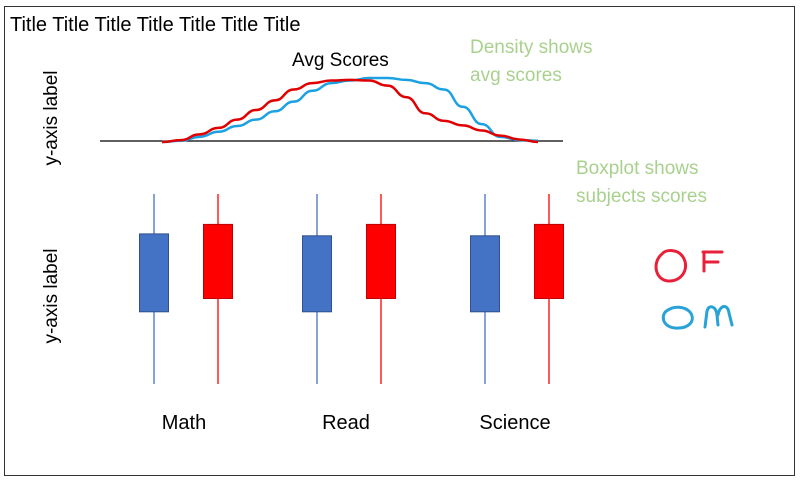 The image size is (801, 485). Describe the element at coordinates (381, 261) in the screenshot. I see `box-read-red` at that location.